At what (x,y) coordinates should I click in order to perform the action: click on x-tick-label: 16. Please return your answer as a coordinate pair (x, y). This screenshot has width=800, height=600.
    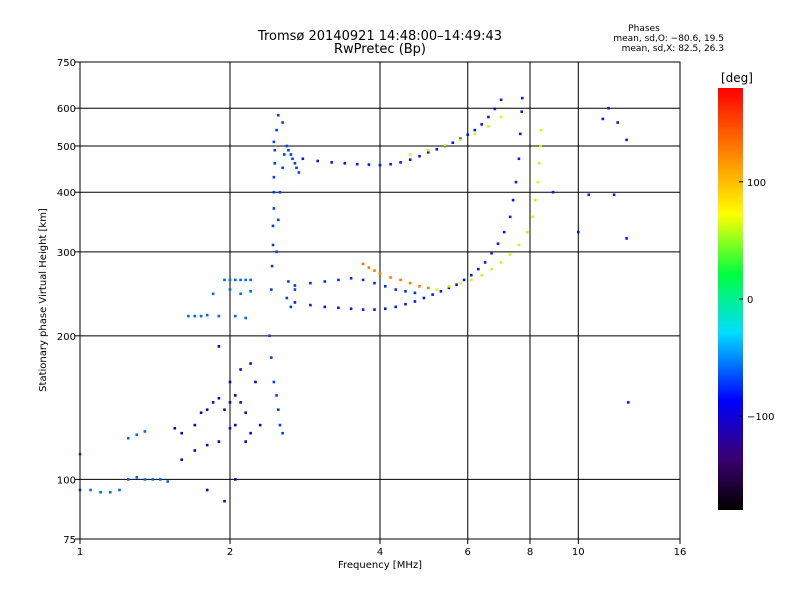
    Looking at the image, I should click on (680, 552).